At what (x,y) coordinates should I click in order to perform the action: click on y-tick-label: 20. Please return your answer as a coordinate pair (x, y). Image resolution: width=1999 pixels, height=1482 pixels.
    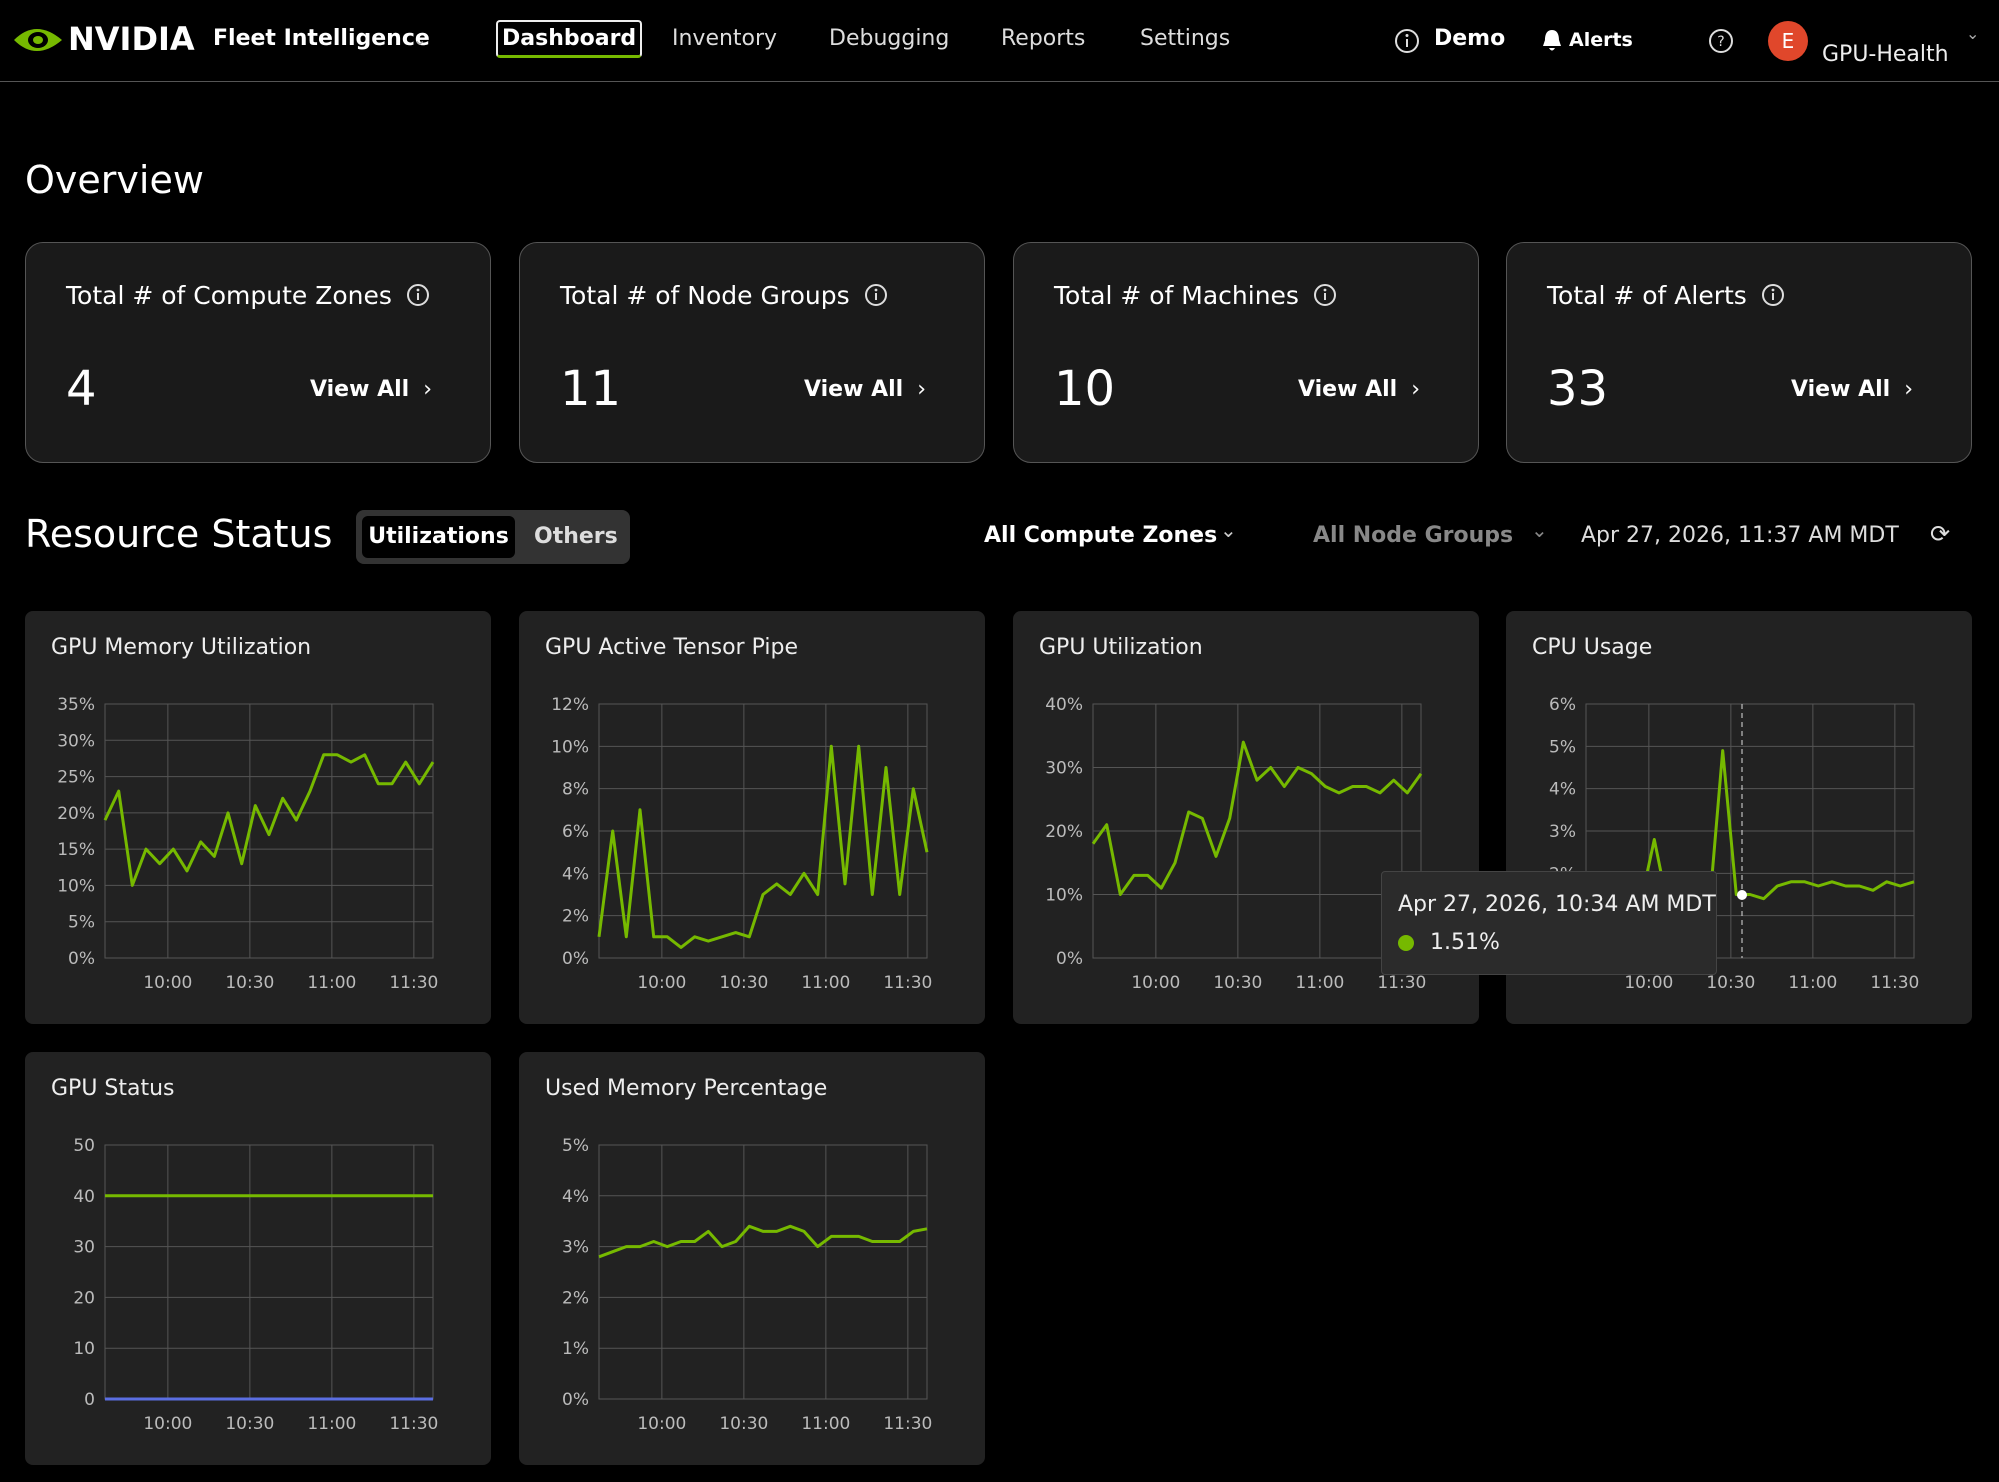
    Looking at the image, I should click on (84, 1298).